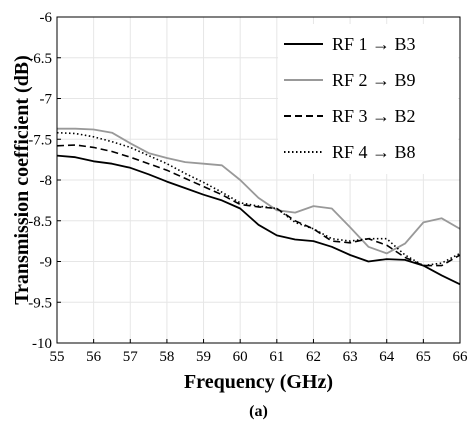  What do you see at coordinates (40, 222) in the screenshot?
I see `y-tick-label: -8.5` at bounding box center [40, 222].